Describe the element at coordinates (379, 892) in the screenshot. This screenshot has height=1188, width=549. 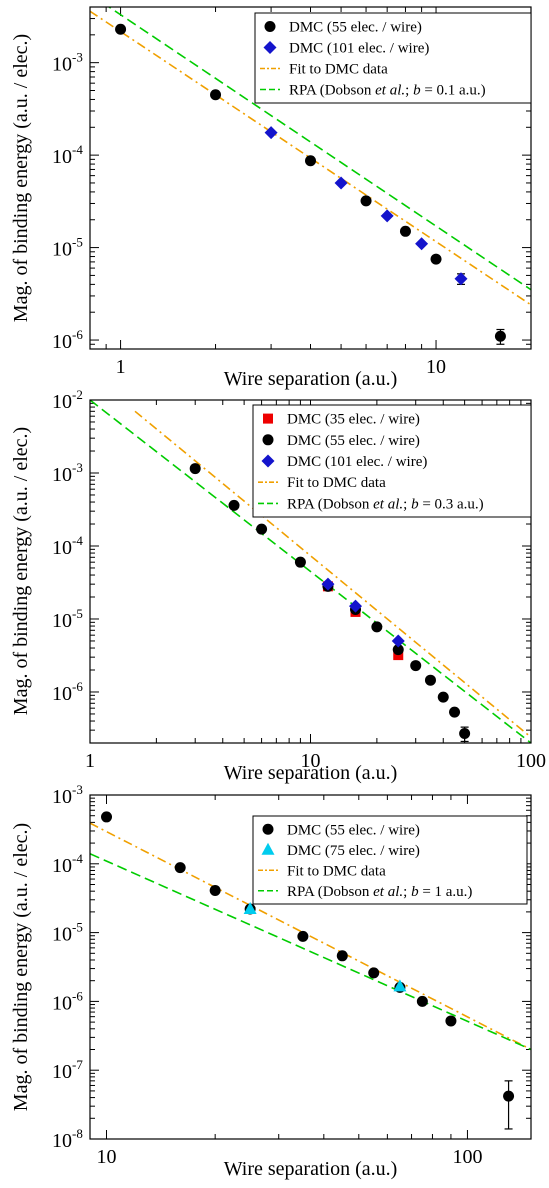
I see `legend-label: RPA (Dobson et al.; b = 1 a.u.)` at that location.